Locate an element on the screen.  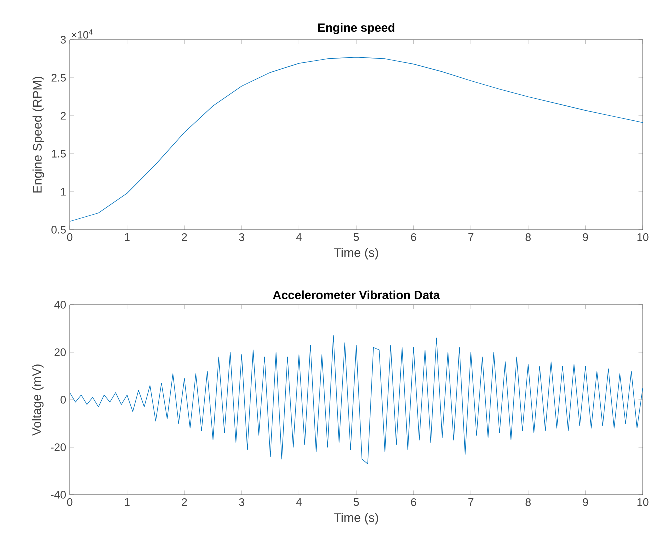
y-tick-label: 1 is located at coordinates (63, 192).